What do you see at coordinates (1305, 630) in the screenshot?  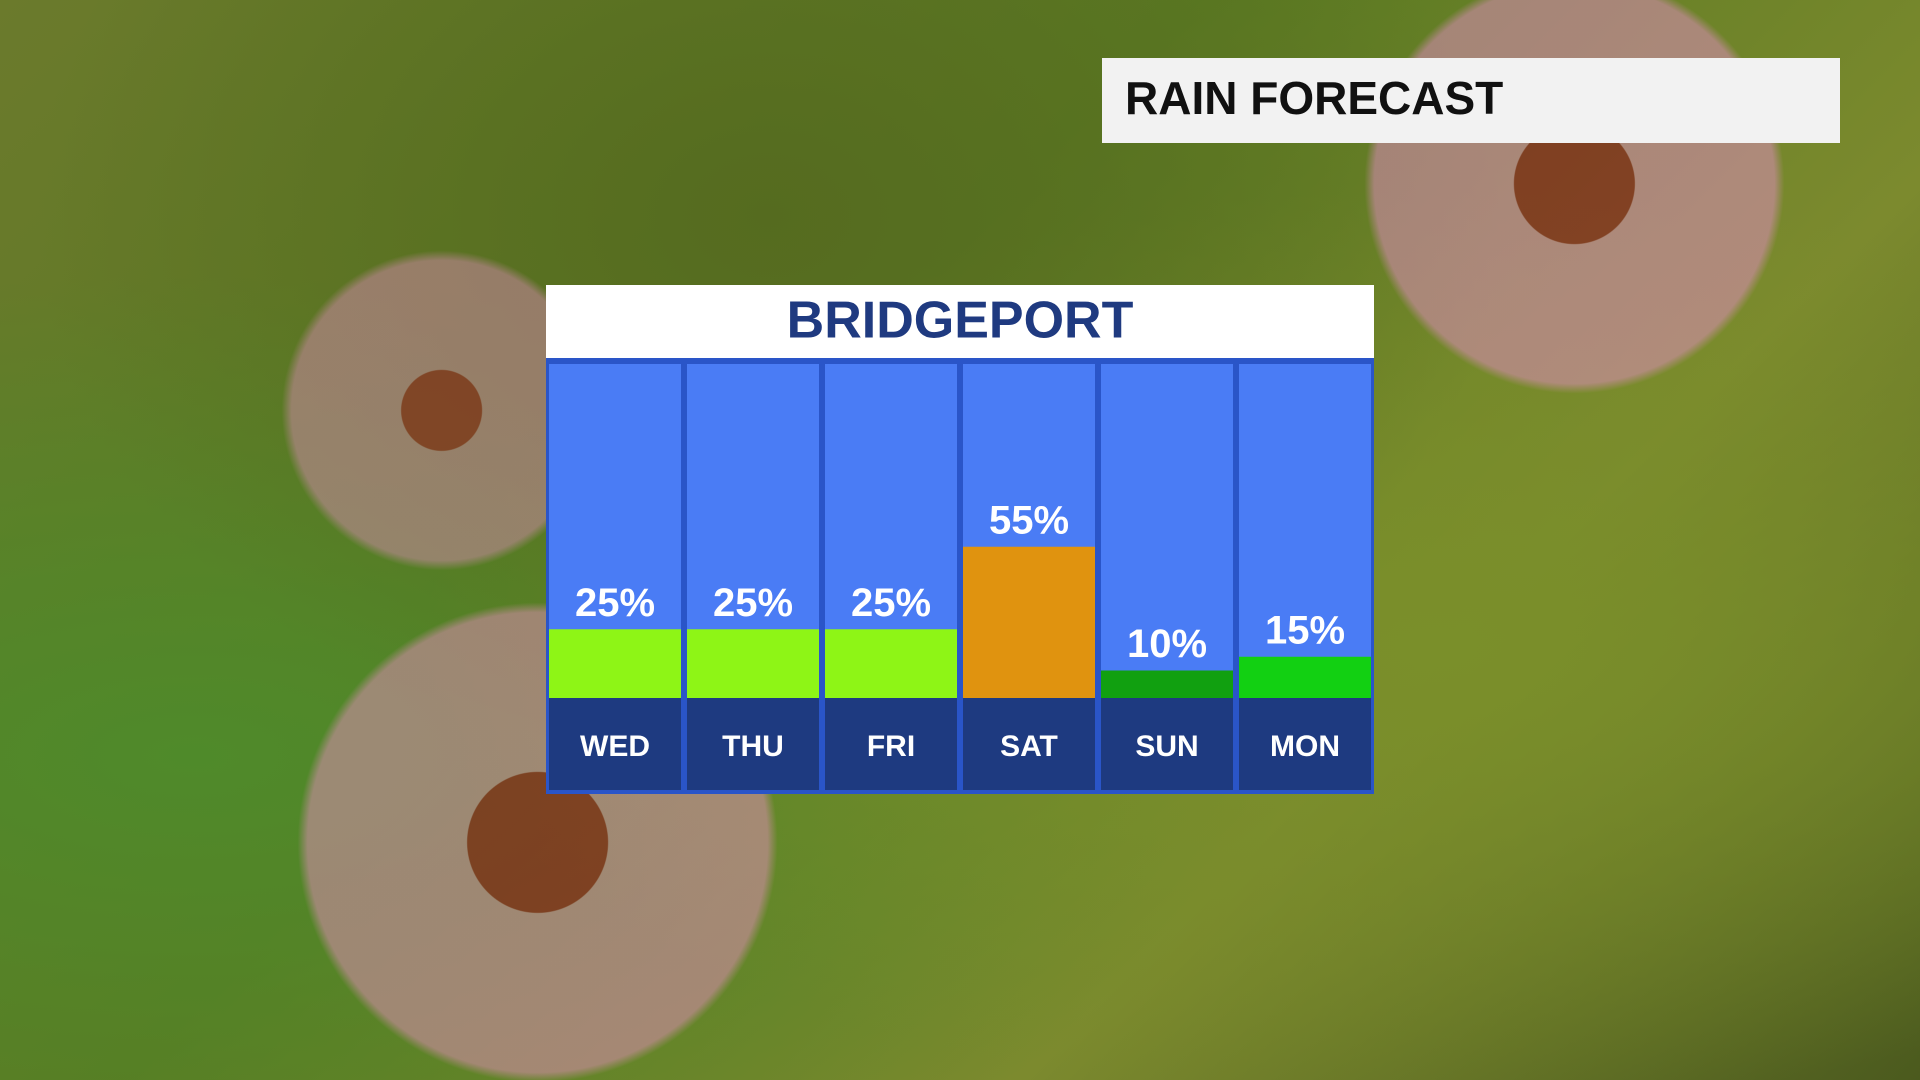 I see `value-label: 15%` at bounding box center [1305, 630].